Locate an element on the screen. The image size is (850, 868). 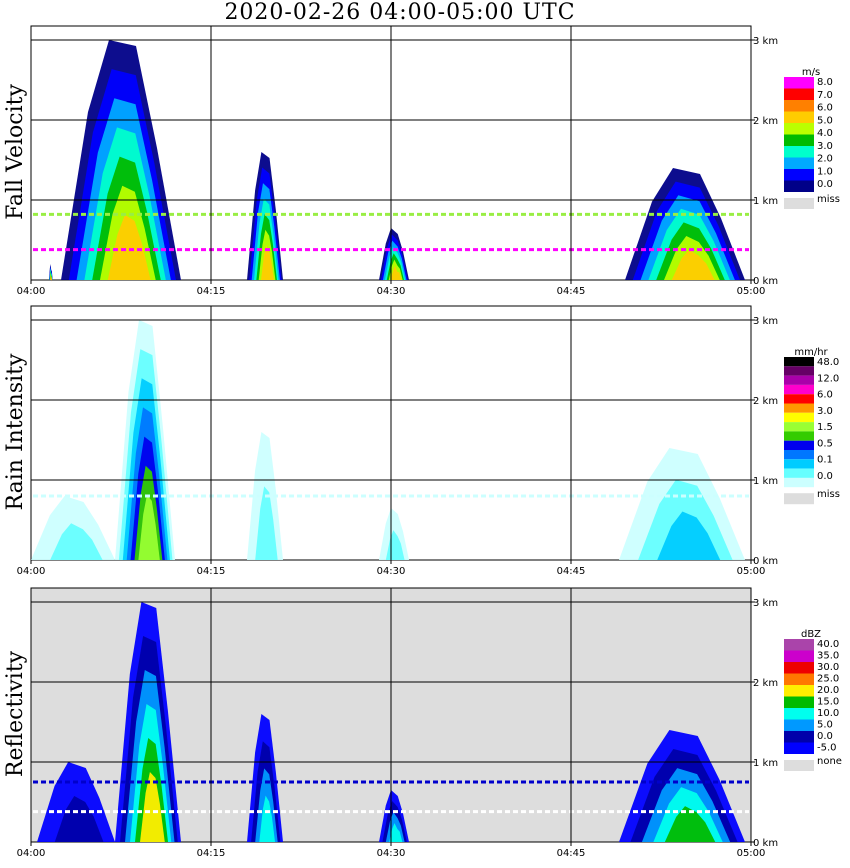
colorbar-label: 2.0 is located at coordinates (825, 159).